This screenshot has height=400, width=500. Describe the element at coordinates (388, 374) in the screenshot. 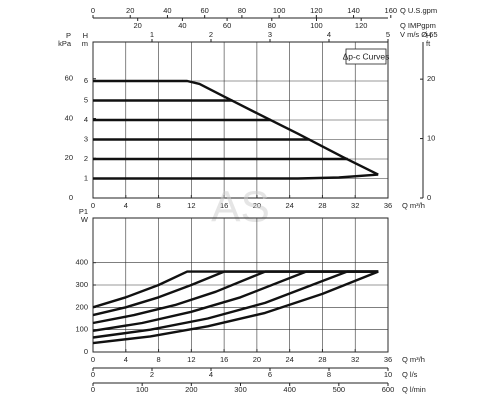

I see `x-tick-label: 10` at that location.